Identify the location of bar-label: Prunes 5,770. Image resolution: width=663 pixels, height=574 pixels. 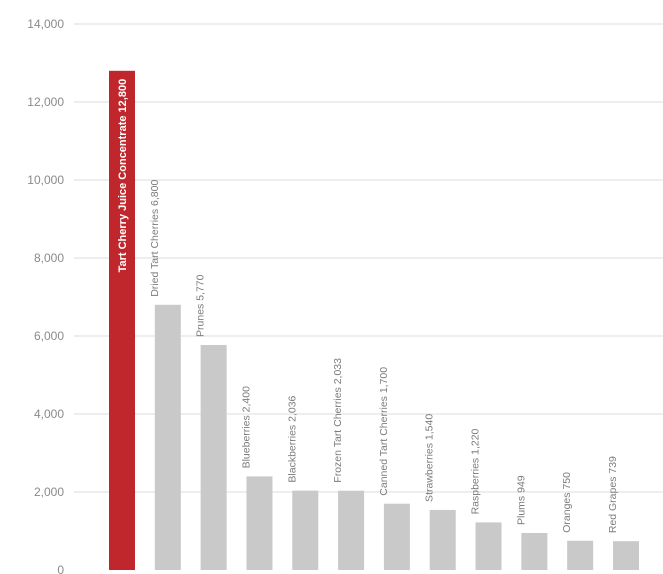
(201, 305).